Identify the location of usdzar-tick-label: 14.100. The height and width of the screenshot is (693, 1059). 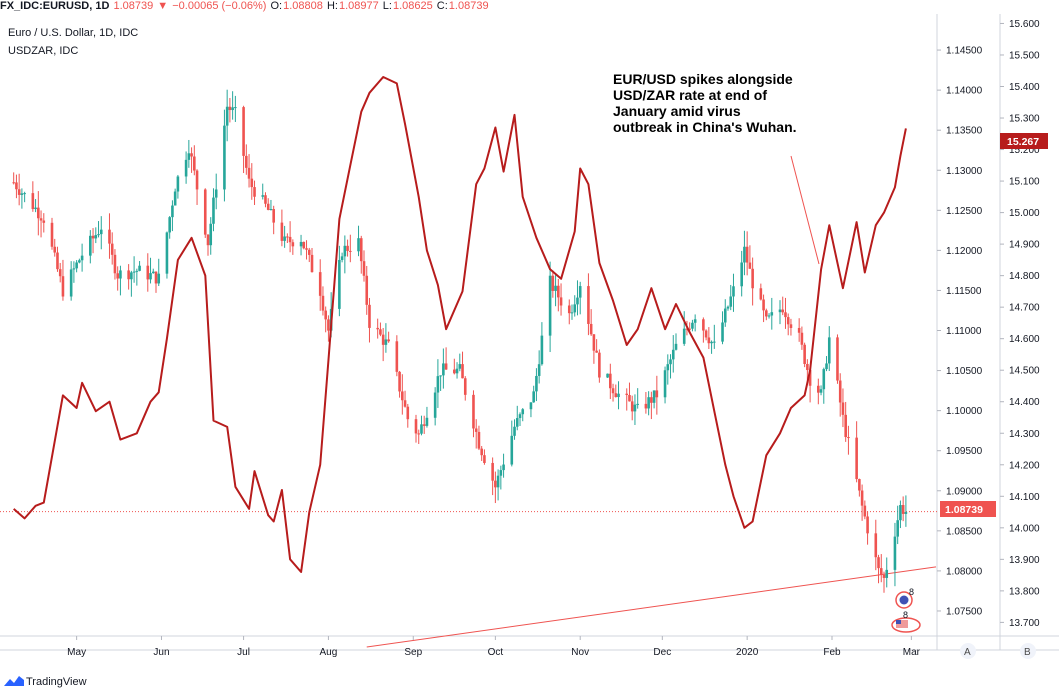
(1024, 497).